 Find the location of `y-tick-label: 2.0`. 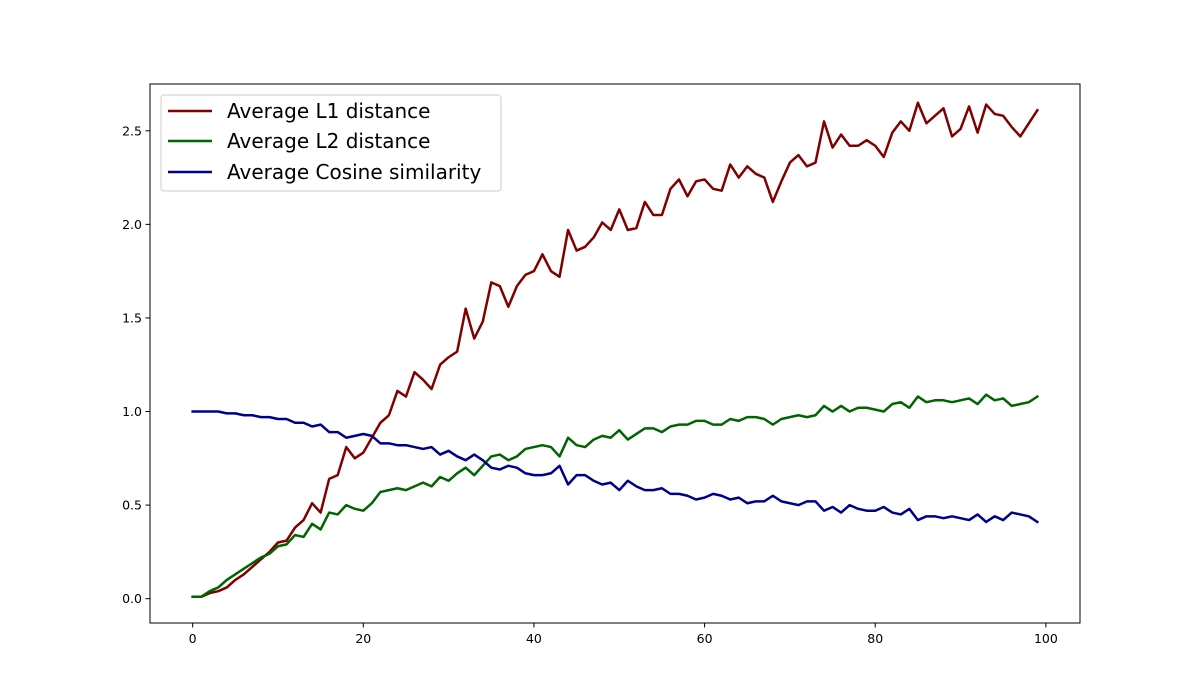

y-tick-label: 2.0 is located at coordinates (132, 224).